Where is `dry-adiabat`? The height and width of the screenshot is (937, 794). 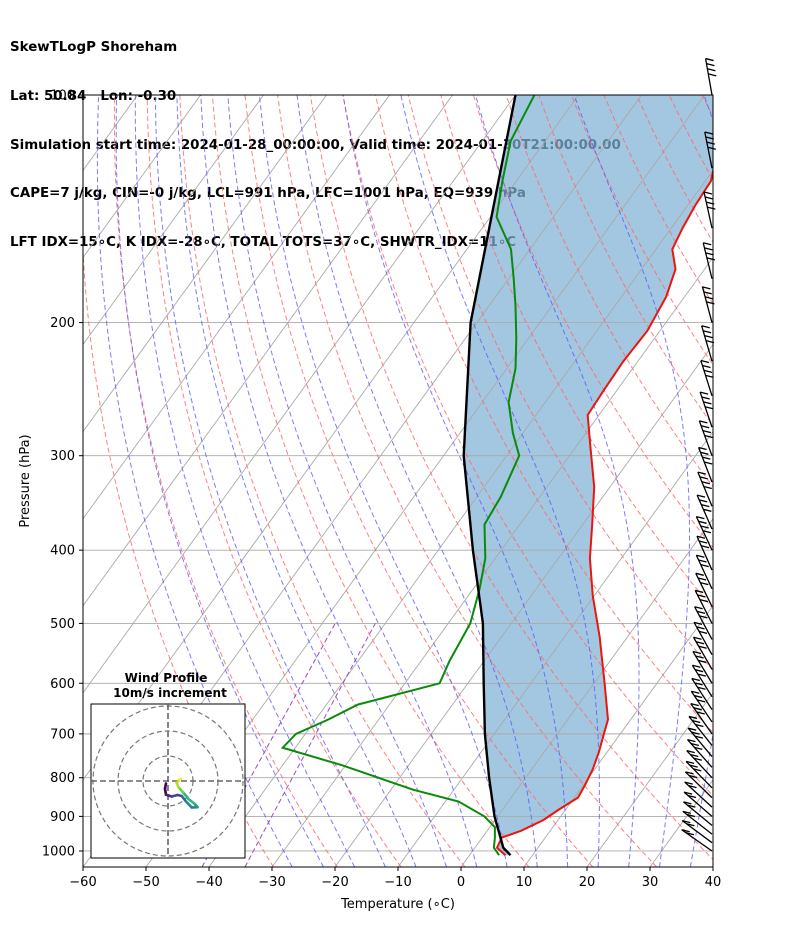 dry-adiabat is located at coordinates (780, 481).